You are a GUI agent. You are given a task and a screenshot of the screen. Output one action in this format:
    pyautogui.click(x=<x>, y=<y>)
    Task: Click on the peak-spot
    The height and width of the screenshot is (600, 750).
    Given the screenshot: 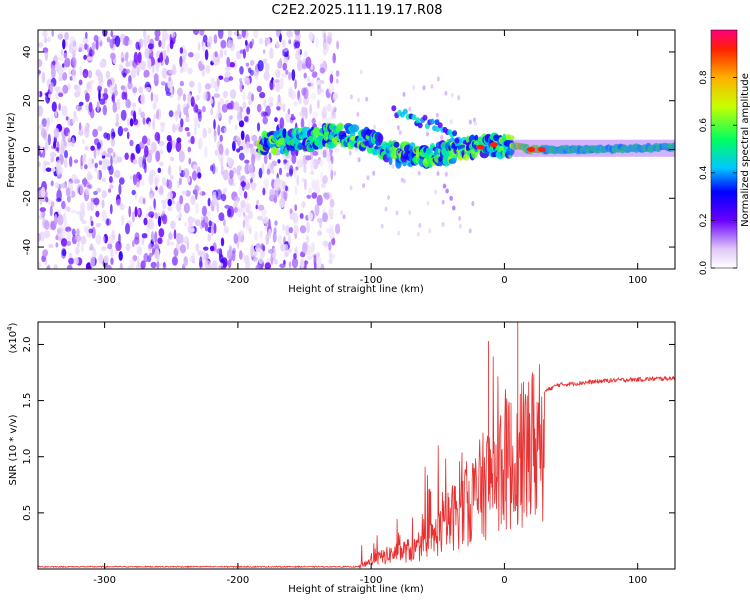 What is the action you would take?
    pyautogui.click(x=531, y=149)
    